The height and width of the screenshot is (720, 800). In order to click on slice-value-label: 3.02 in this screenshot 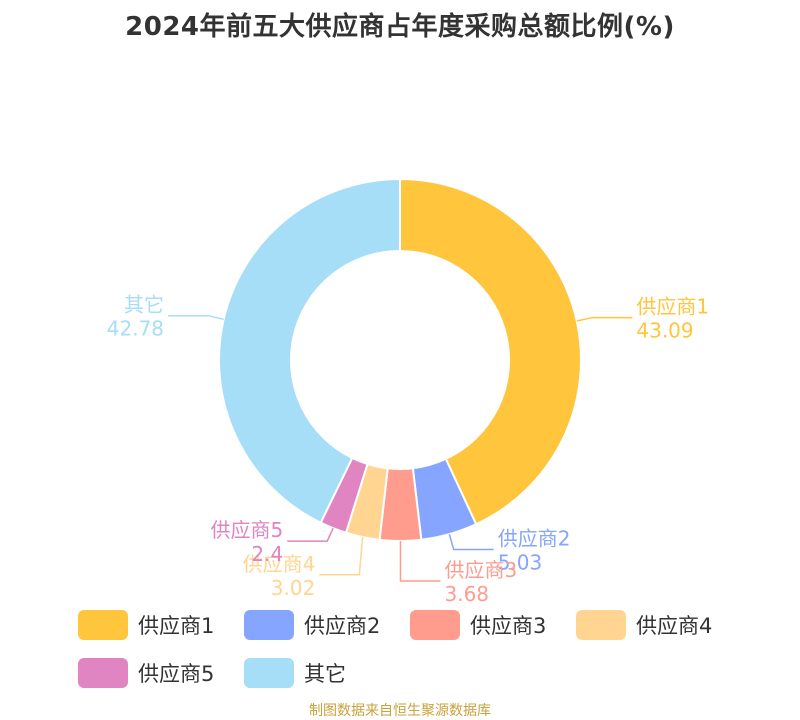, I will do `click(293, 588)`.